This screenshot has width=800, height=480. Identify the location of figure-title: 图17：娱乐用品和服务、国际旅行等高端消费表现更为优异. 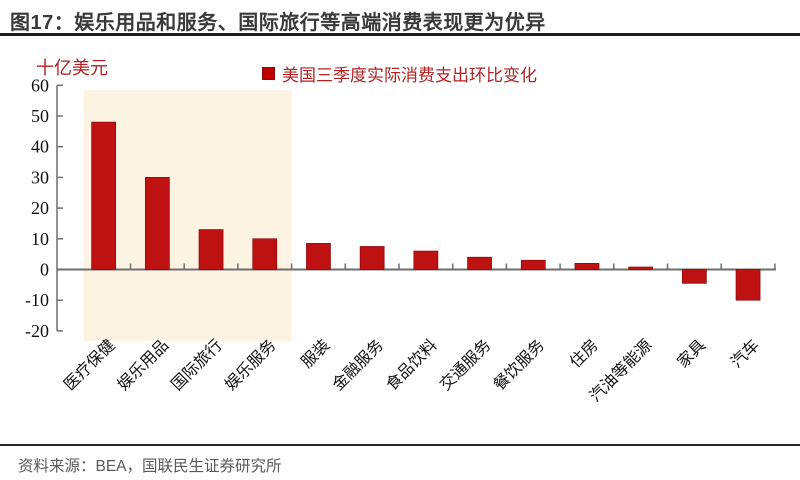
(278, 23).